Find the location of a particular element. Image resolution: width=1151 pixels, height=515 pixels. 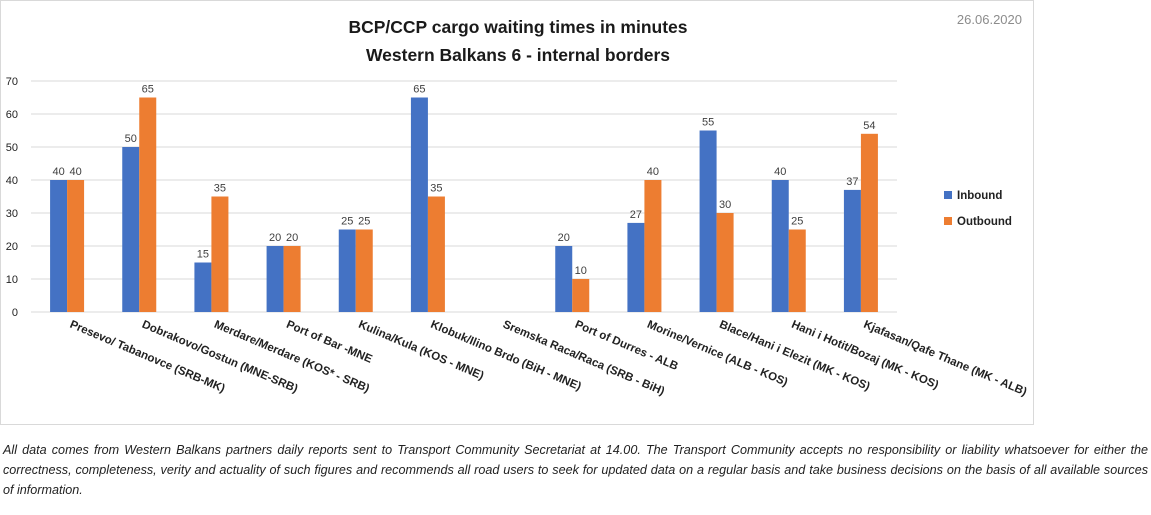

data-label-outbound: 20 is located at coordinates (292, 238).